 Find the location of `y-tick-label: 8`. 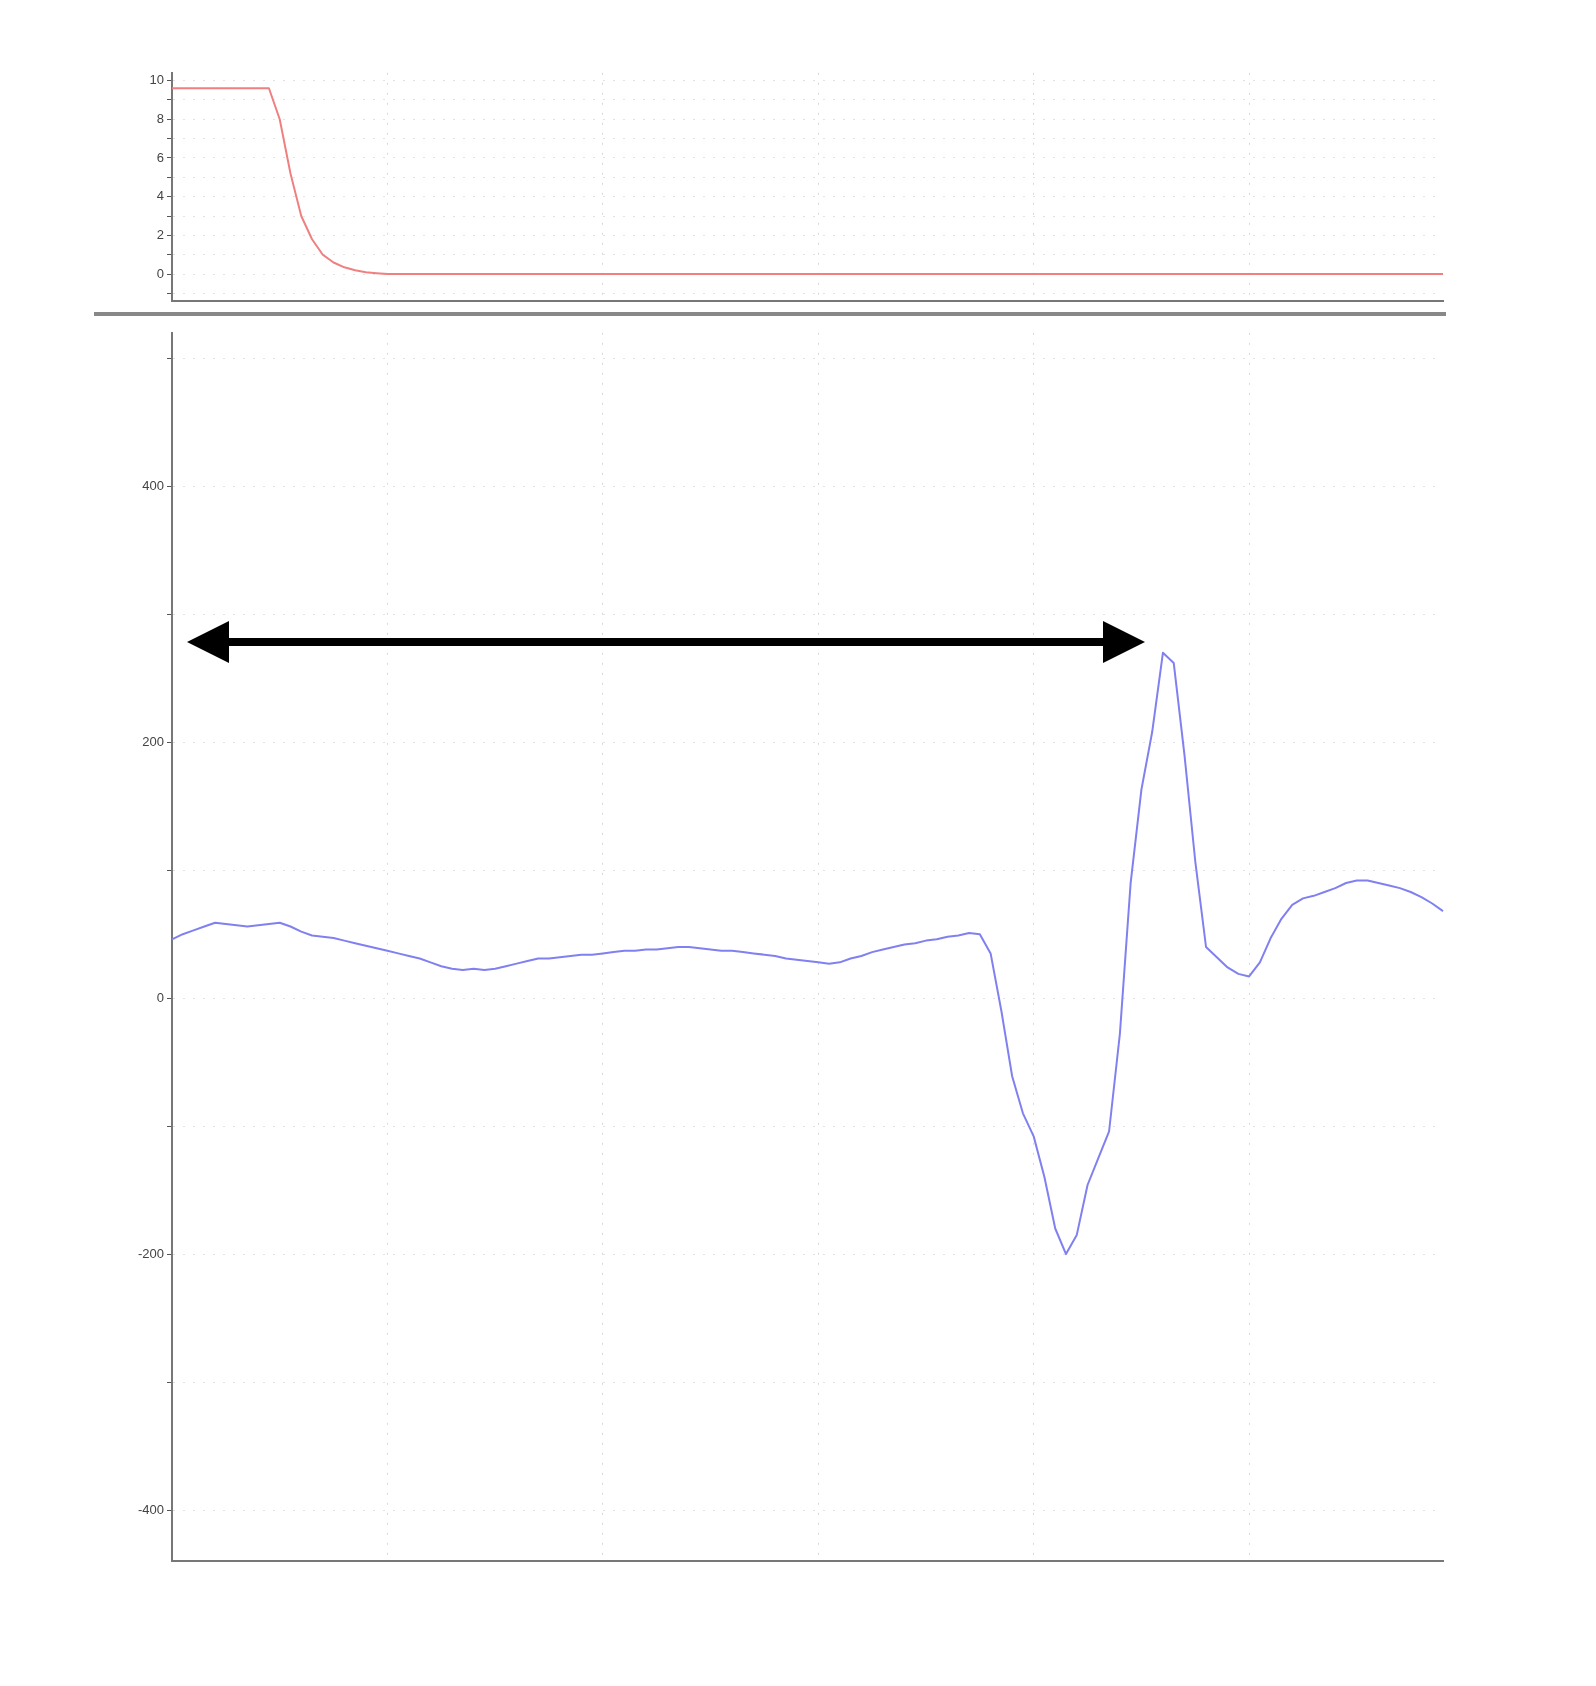

y-tick-label: 8 is located at coordinates (160, 118).